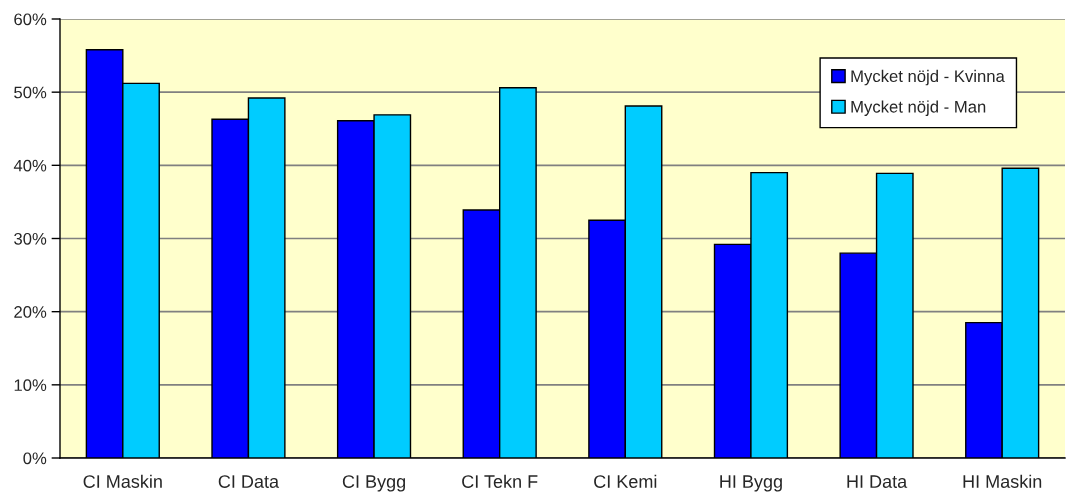  What do you see at coordinates (500, 481) in the screenshot?
I see `x-tick-label: CI Tekn F` at bounding box center [500, 481].